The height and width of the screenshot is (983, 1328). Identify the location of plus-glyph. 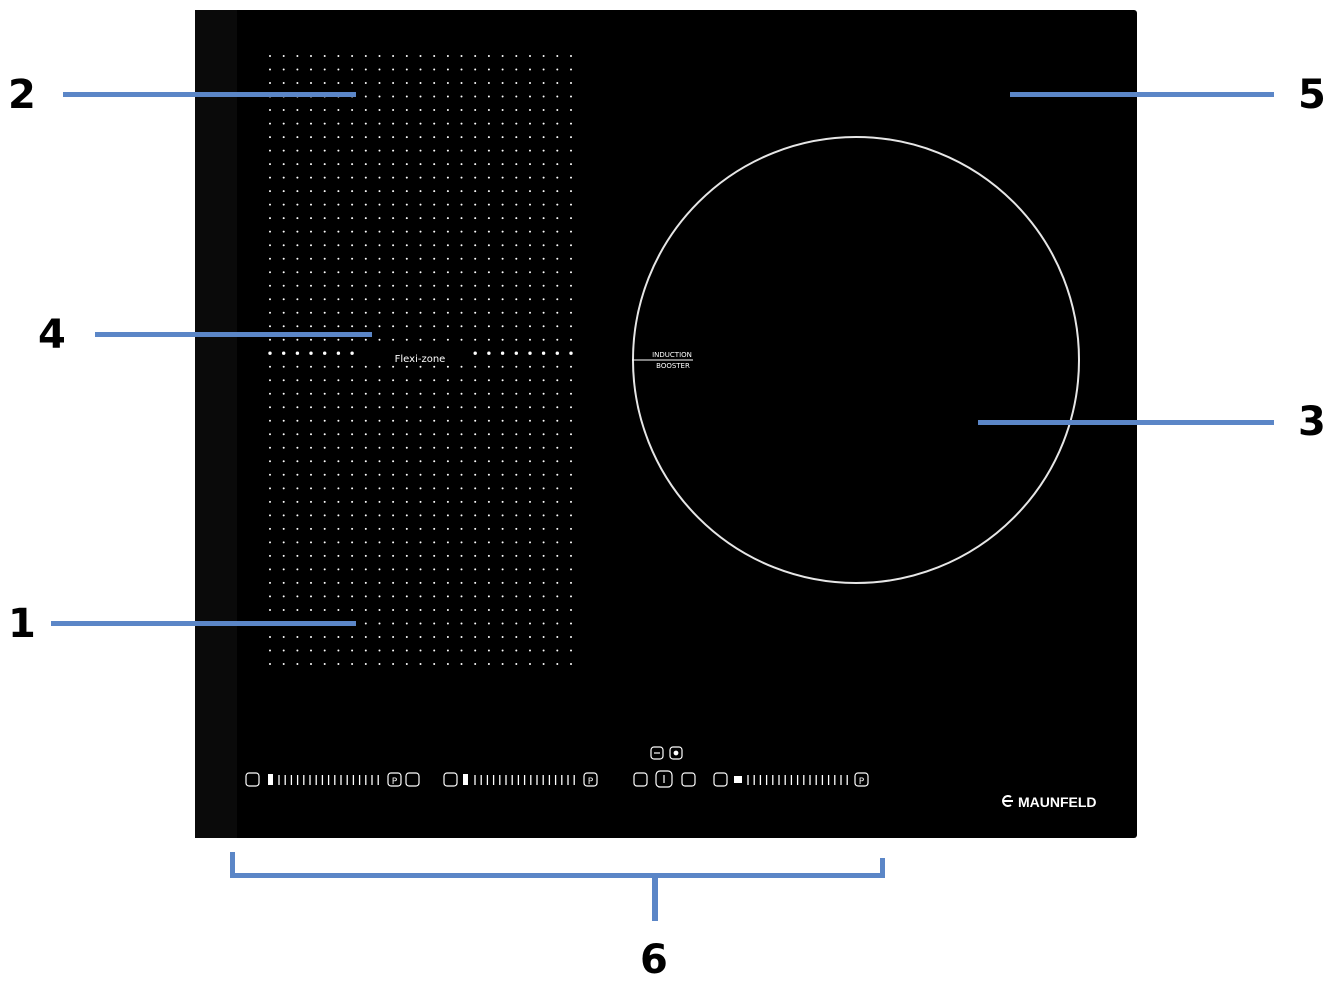
(676, 753).